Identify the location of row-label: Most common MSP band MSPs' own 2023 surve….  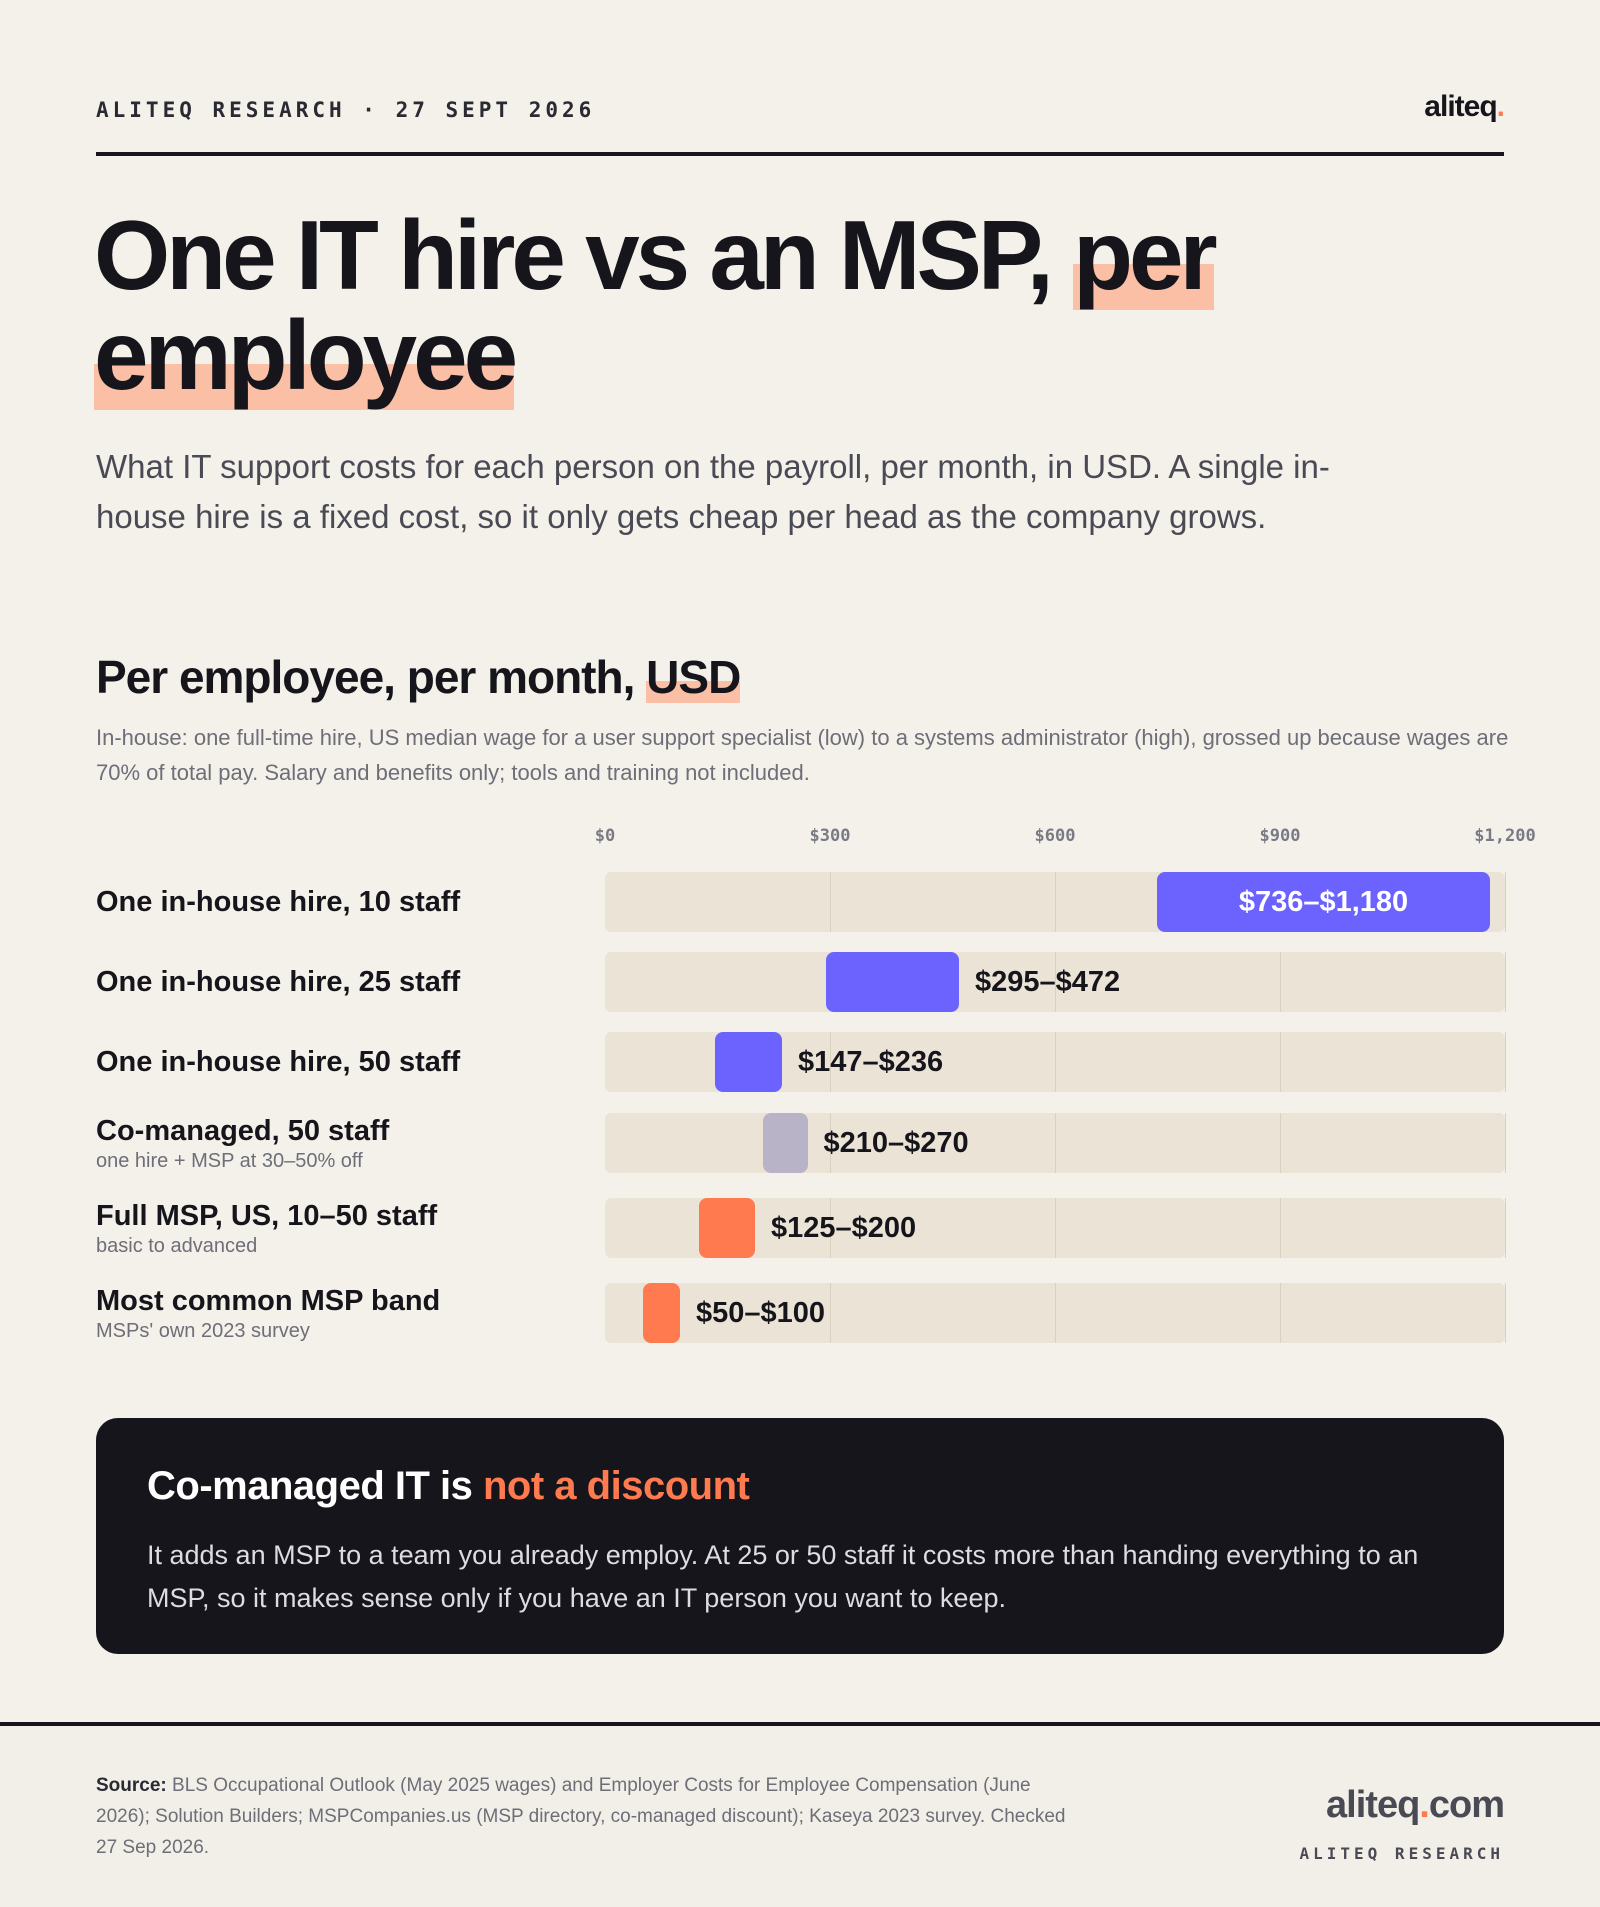
(346, 1314).